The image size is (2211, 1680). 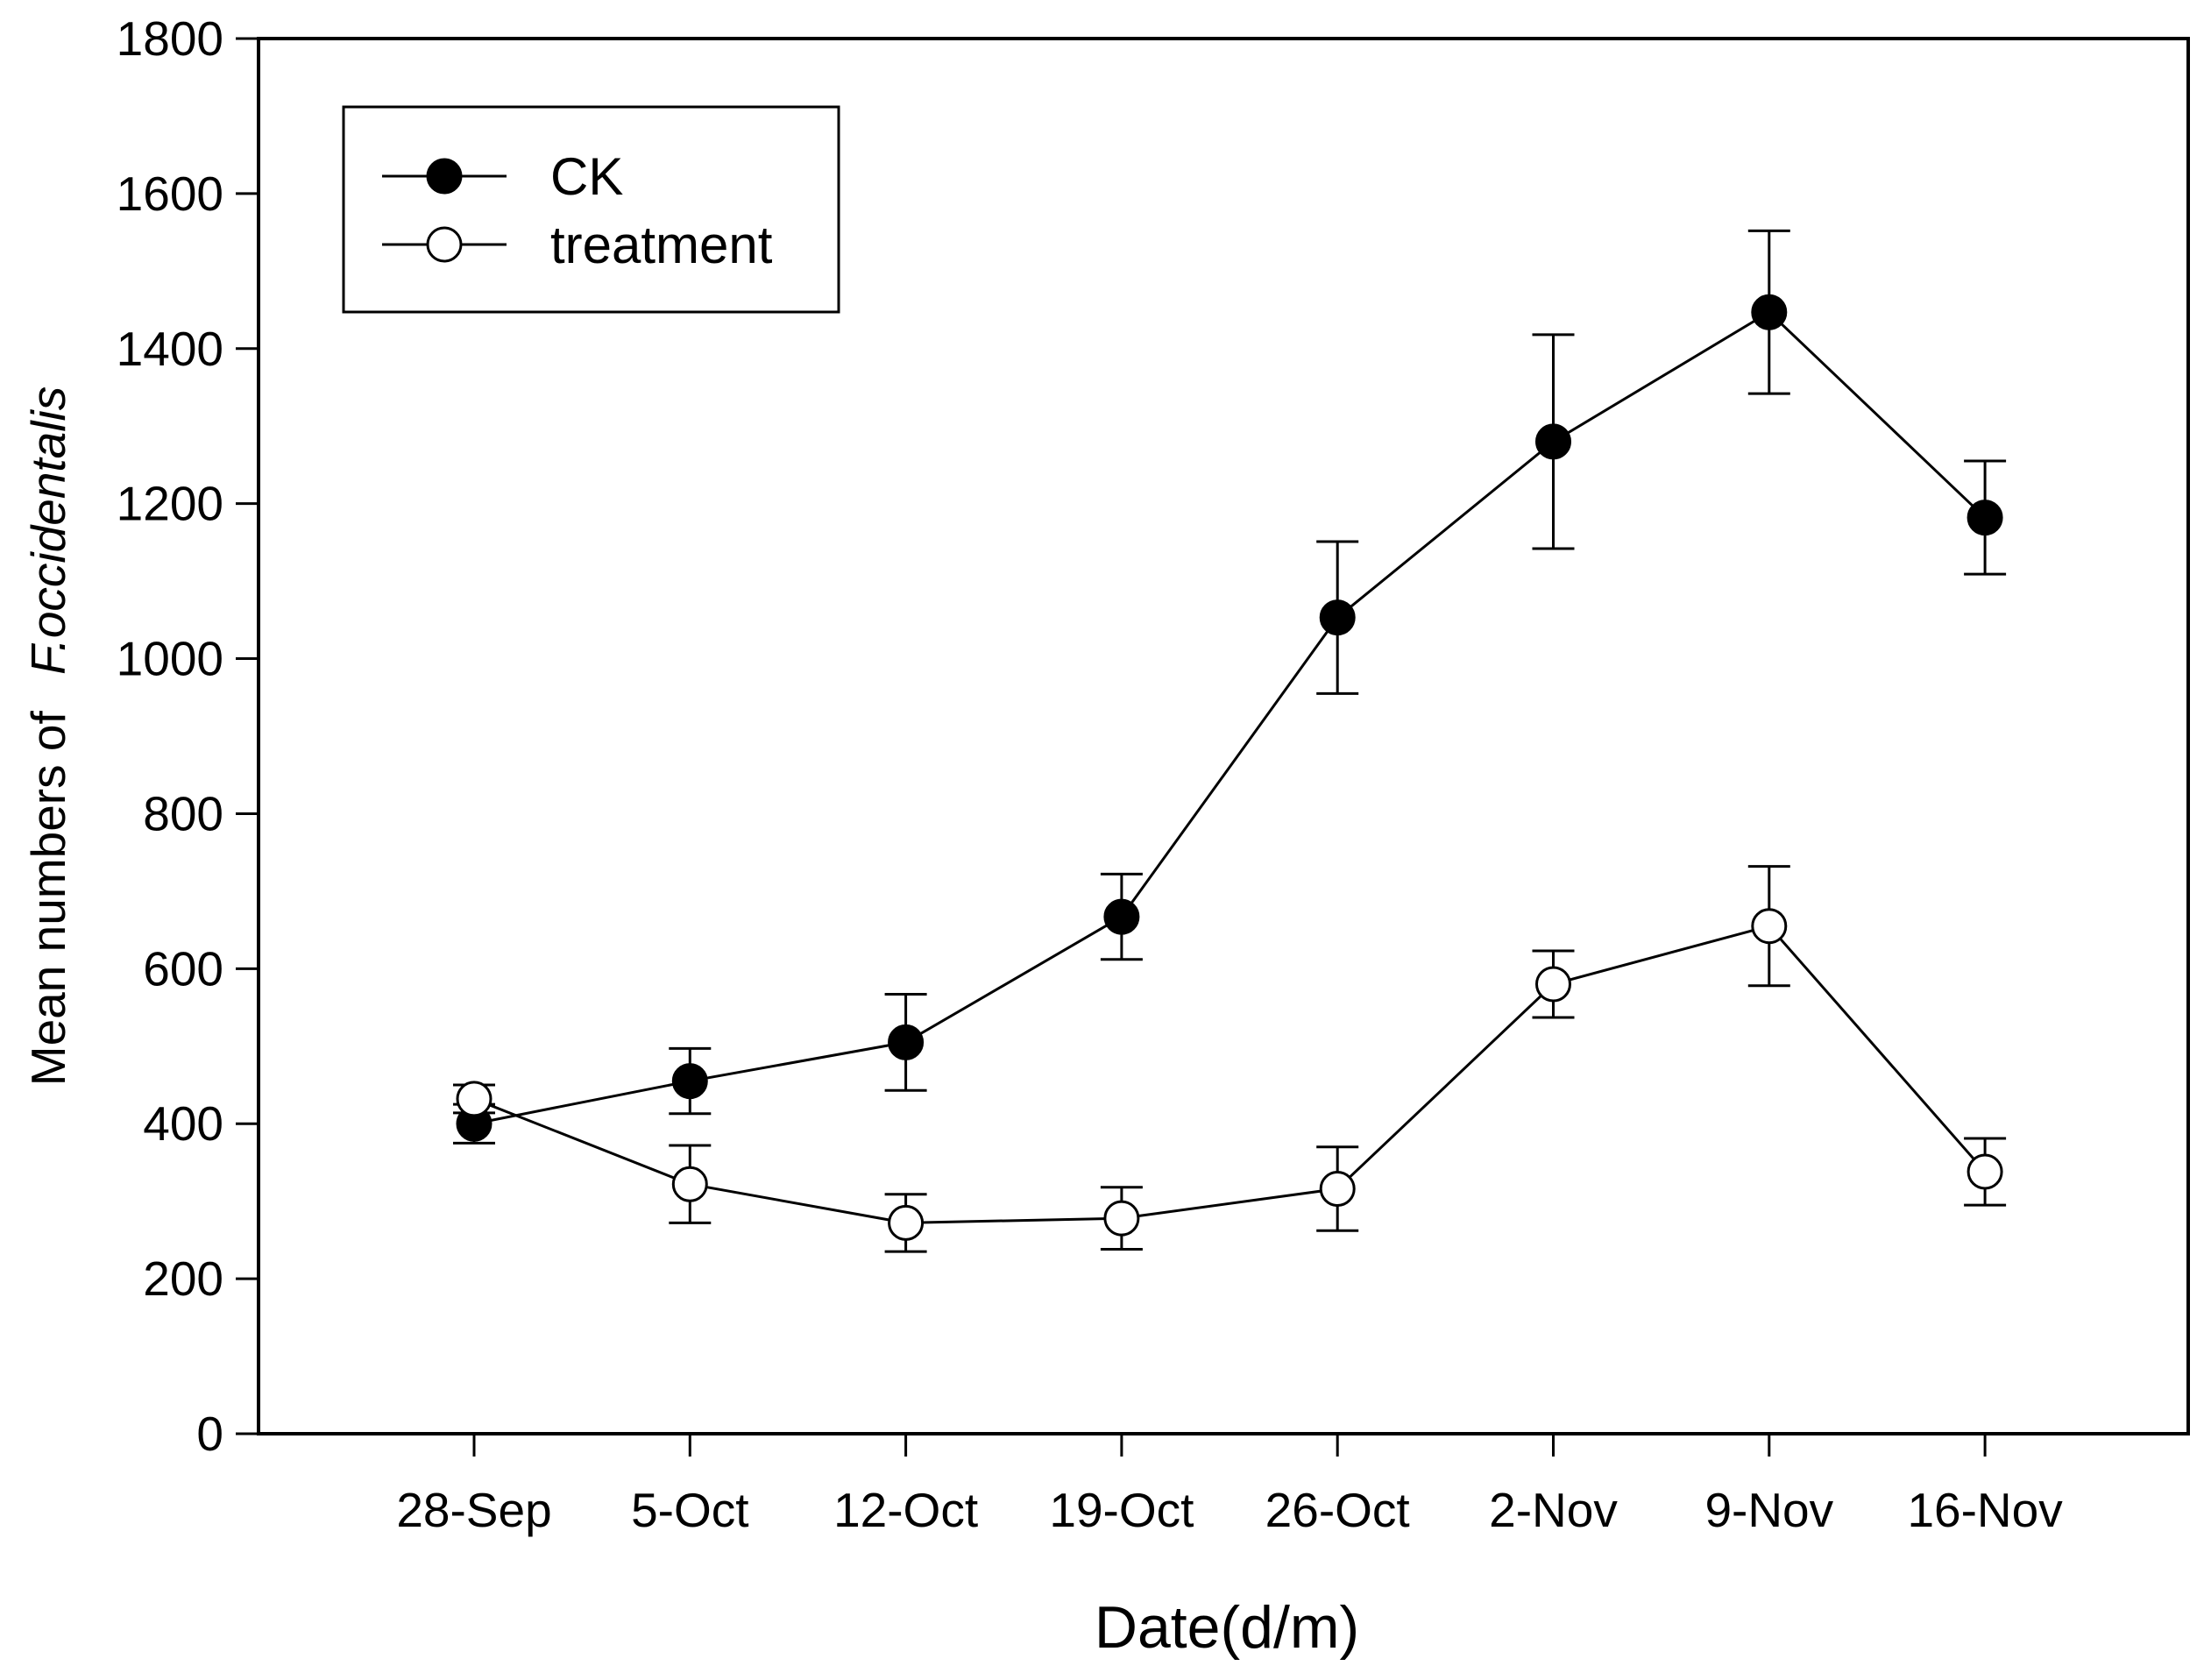 I want to click on y-tick-label-400: 400, so click(x=183, y=1123).